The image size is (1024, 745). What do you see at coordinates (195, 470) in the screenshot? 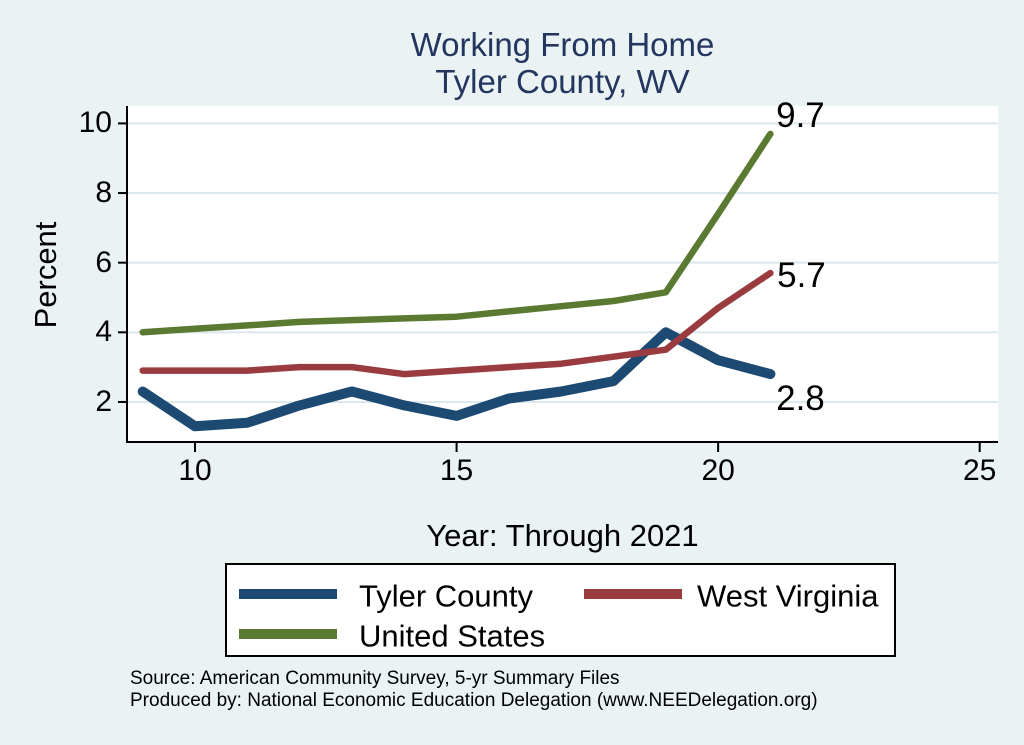
I see `x-tick-label-10: 10` at bounding box center [195, 470].